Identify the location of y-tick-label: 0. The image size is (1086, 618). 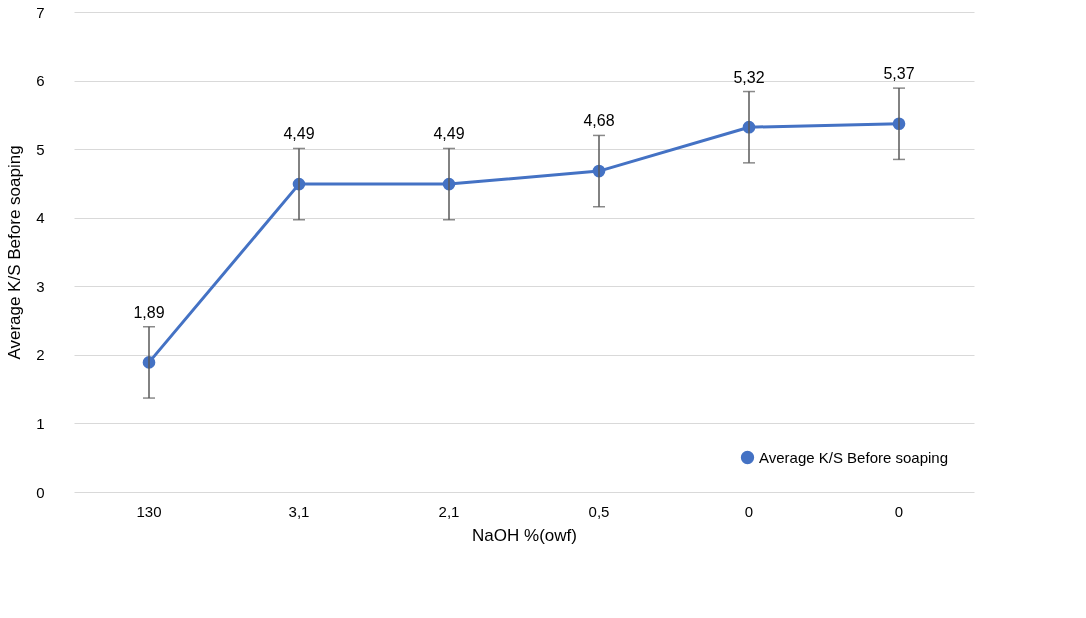
(40, 492).